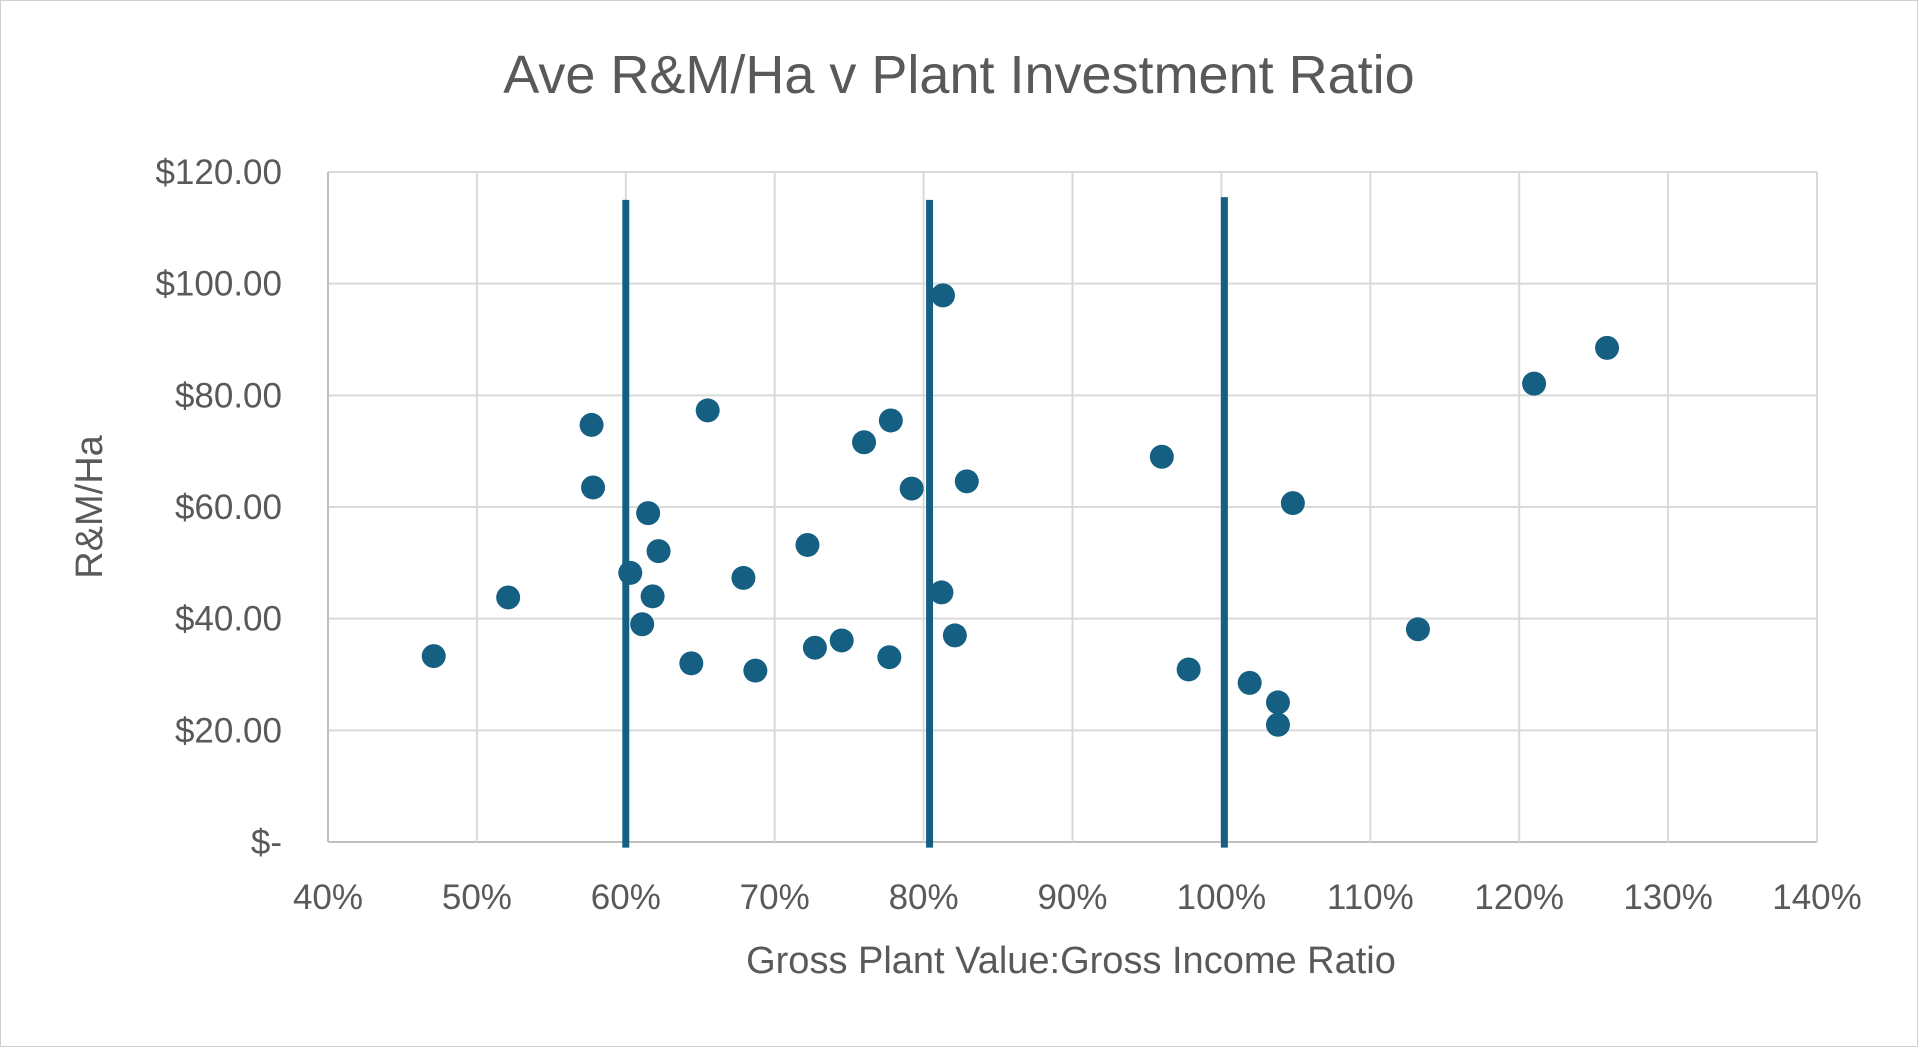  I want to click on y-axis-label: R&M/Ha, so click(90, 506).